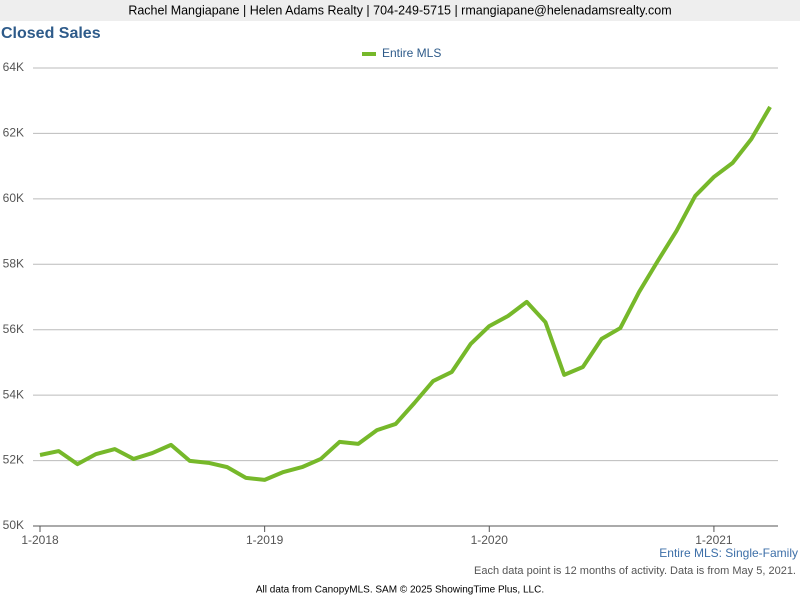  I want to click on chart-title: Closed Sales, so click(51, 33).